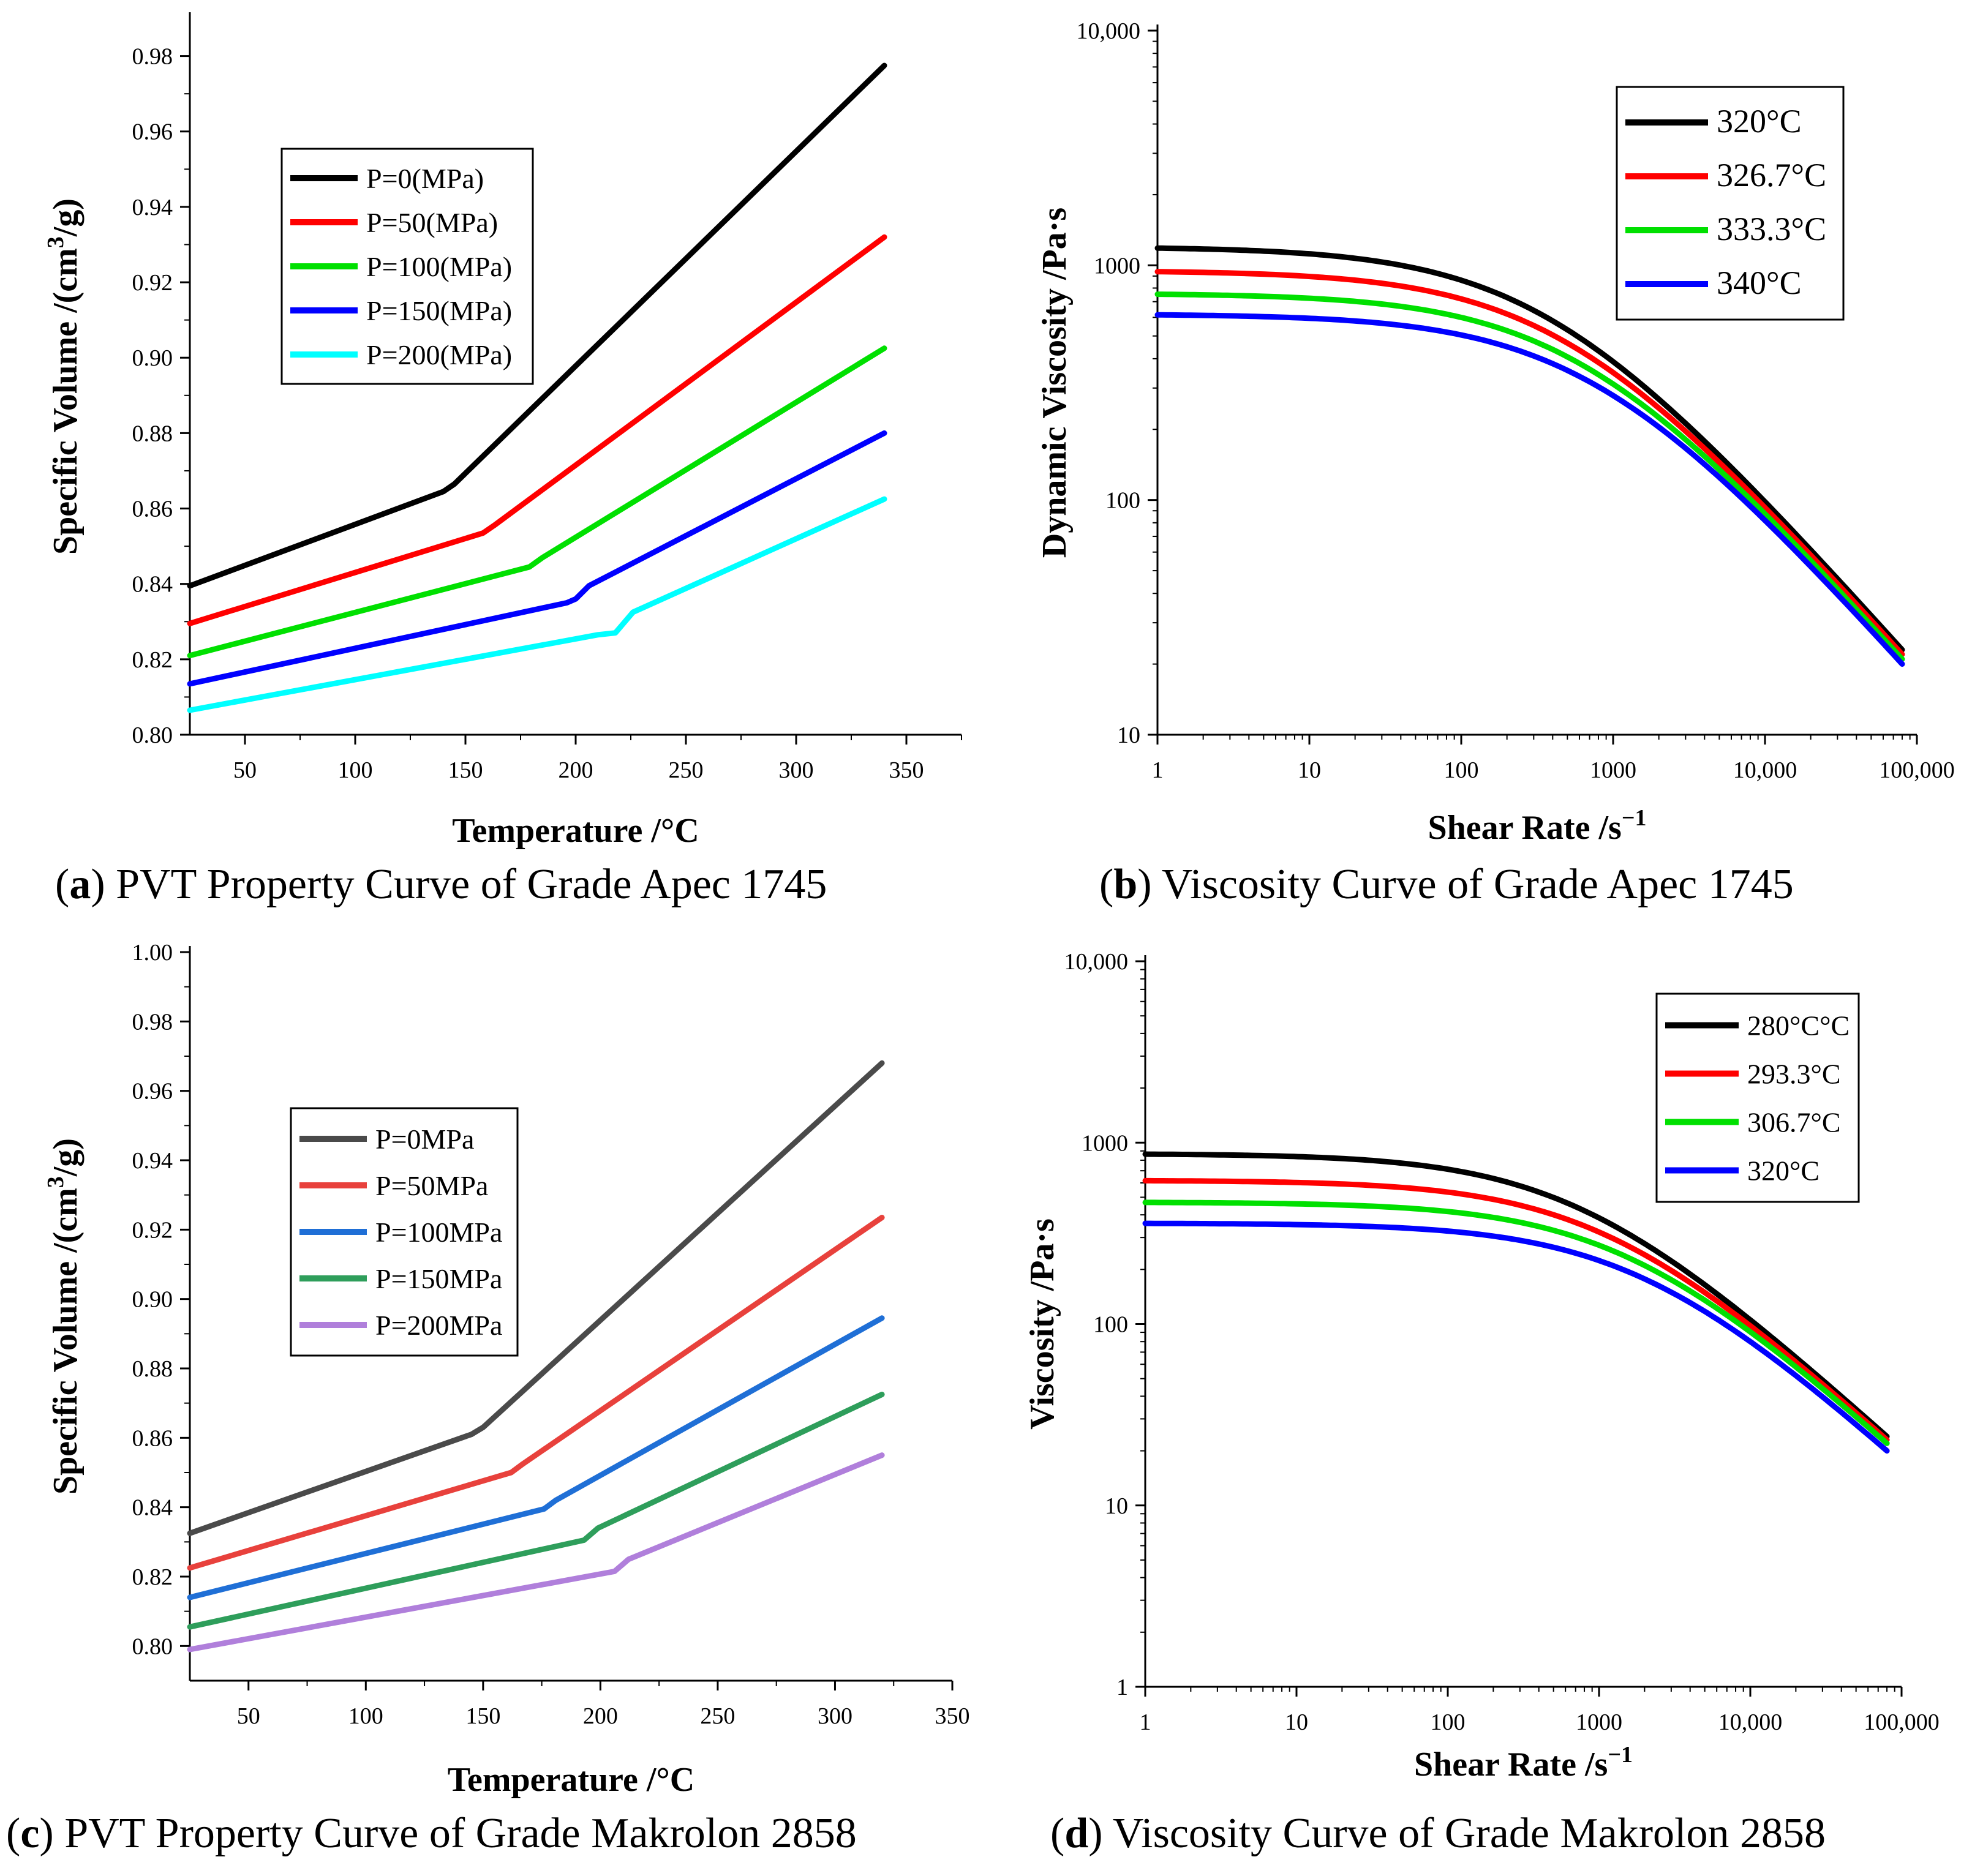 Image resolution: width=1972 pixels, height=1876 pixels. I want to click on y-axis-title: Dynamic Viscosity /Pa·s, so click(1055, 383).